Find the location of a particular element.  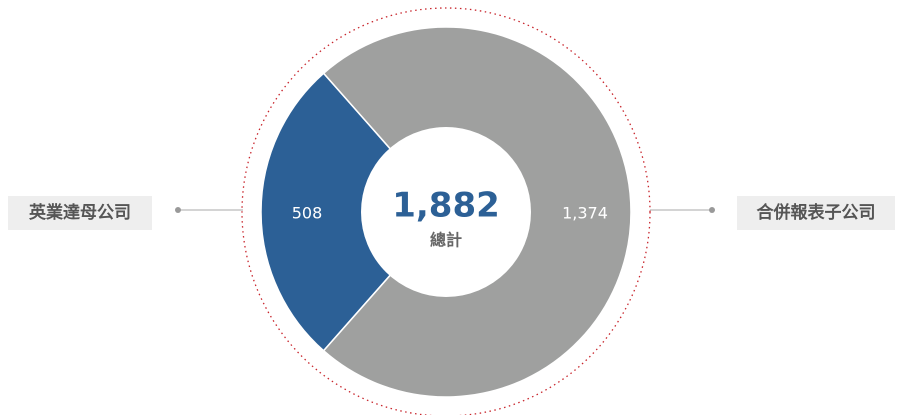

category-label: 英業達母公司 is located at coordinates (80, 212).